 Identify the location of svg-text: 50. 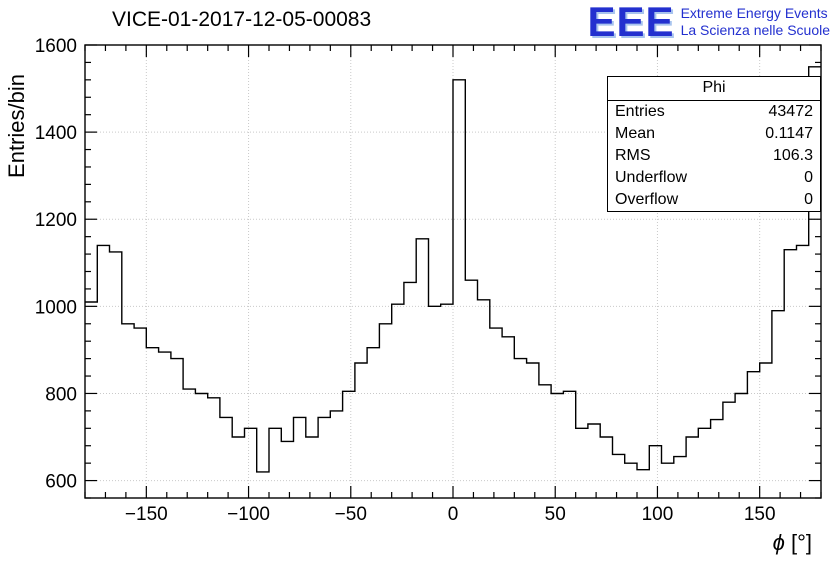
(555, 514).